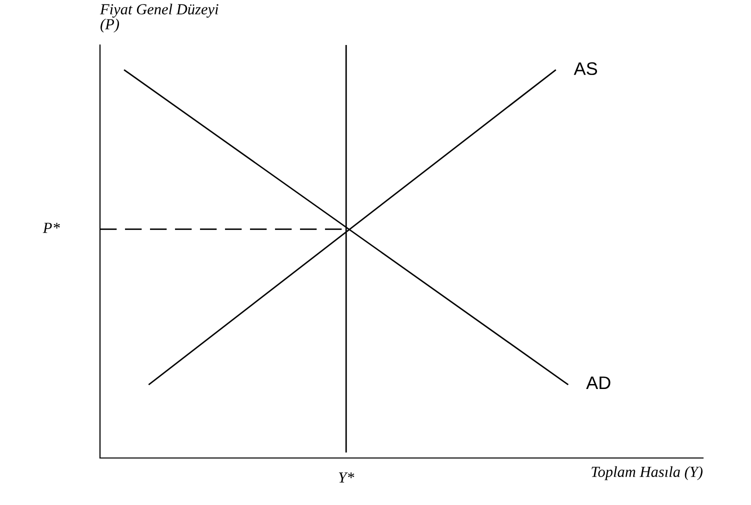  Describe the element at coordinates (51, 227) in the screenshot. I see `text: P*` at that location.